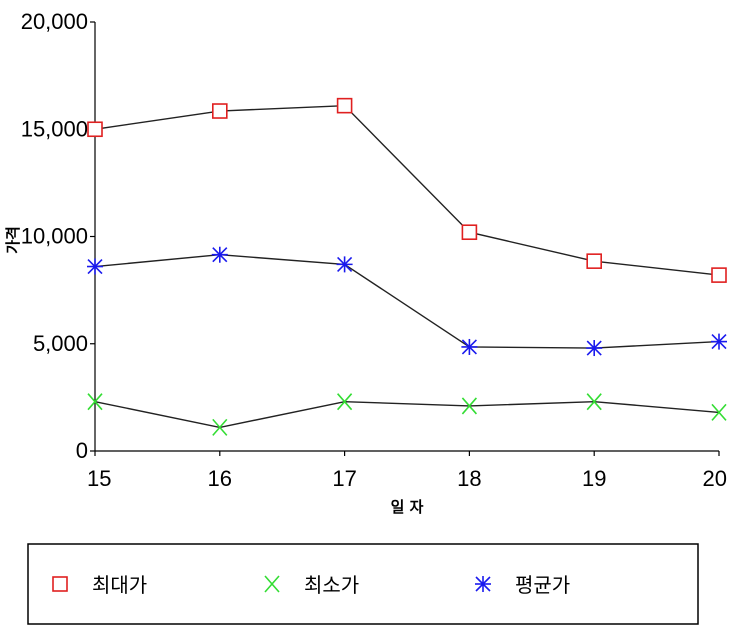 The image size is (730, 630). I want to click on y-tick-label: 5,000, so click(60, 343).